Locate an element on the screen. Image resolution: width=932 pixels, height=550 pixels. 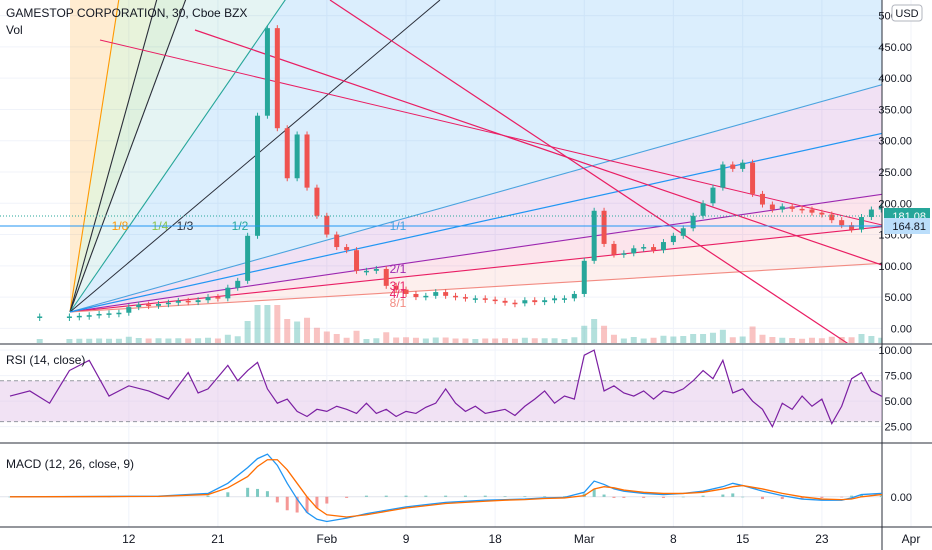
time-axis-label: 8 is located at coordinates (673, 539).